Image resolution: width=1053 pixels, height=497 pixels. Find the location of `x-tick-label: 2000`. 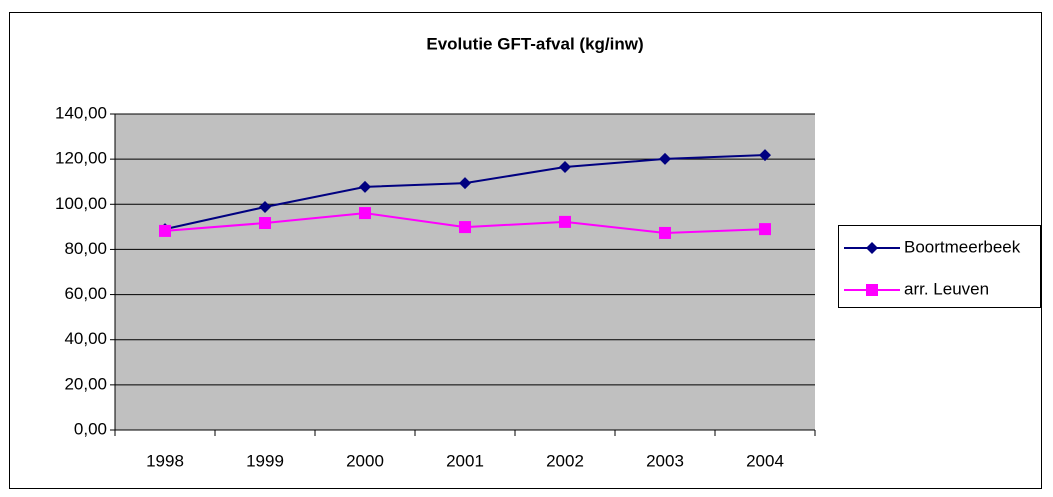

x-tick-label: 2000 is located at coordinates (365, 460).